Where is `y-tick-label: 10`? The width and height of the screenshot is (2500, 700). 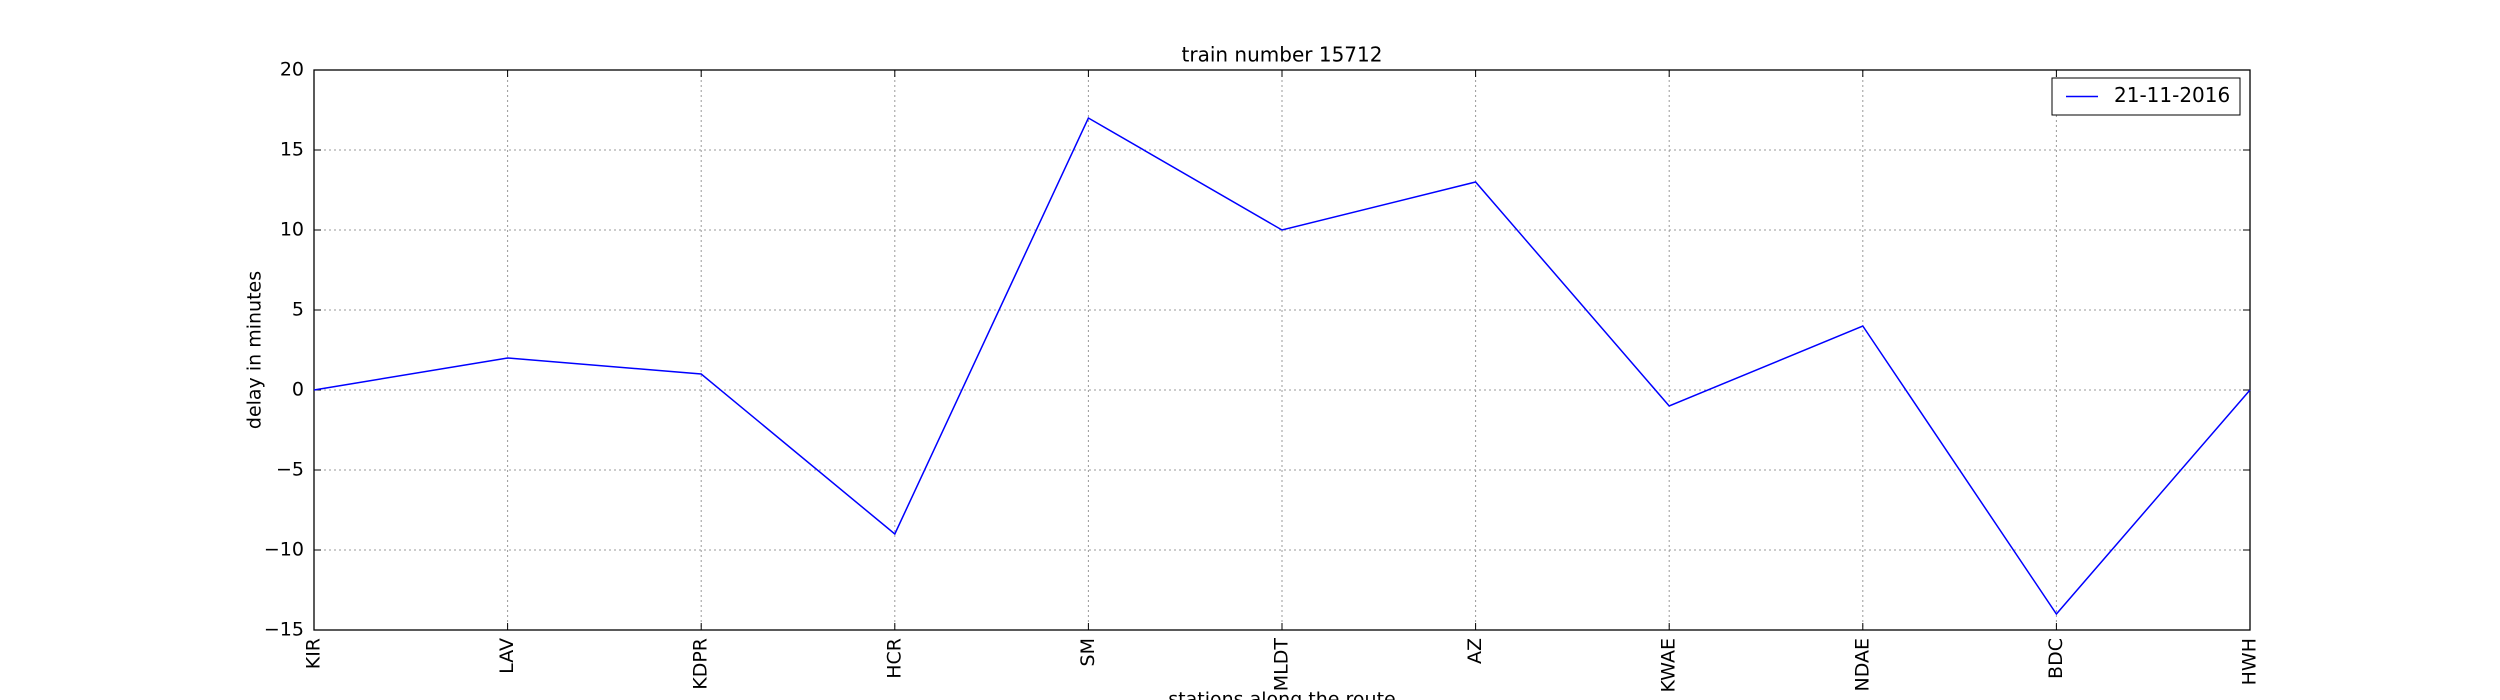
y-tick-label: 10 is located at coordinates (292, 230).